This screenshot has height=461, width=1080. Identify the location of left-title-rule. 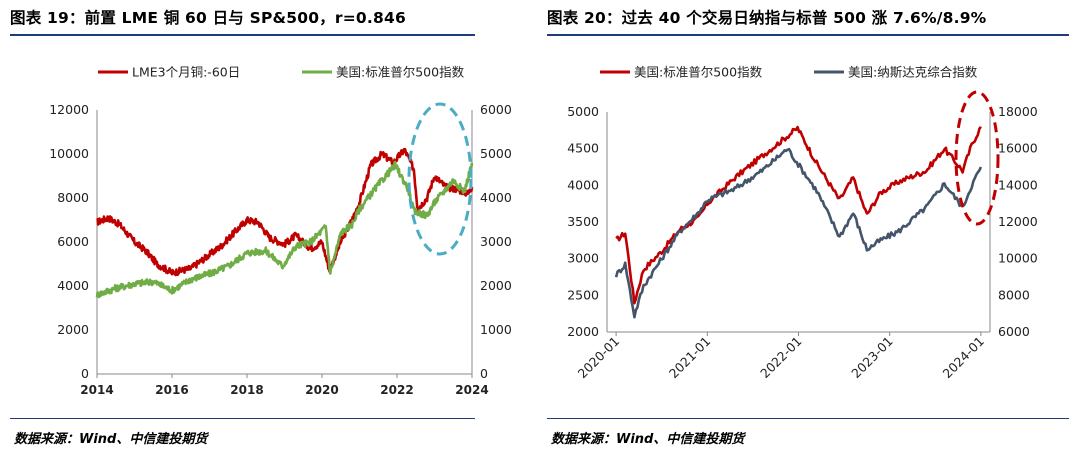
(242, 35).